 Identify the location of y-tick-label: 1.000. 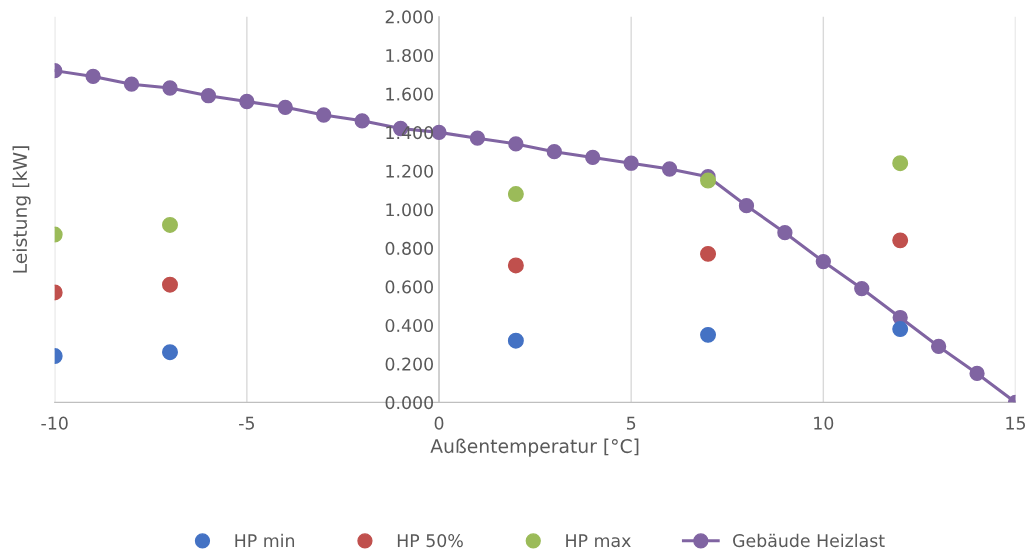
(409, 210).